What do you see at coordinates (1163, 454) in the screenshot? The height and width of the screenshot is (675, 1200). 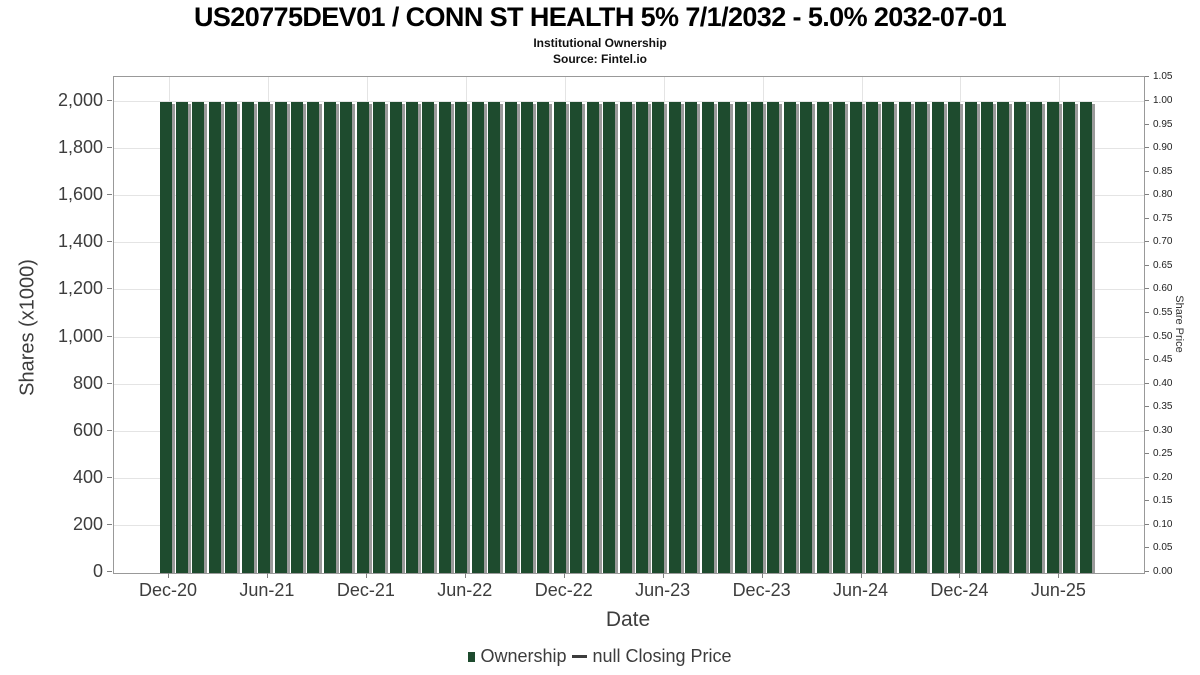 I see `secondary-y-axis-tick-label: 0.25` at bounding box center [1163, 454].